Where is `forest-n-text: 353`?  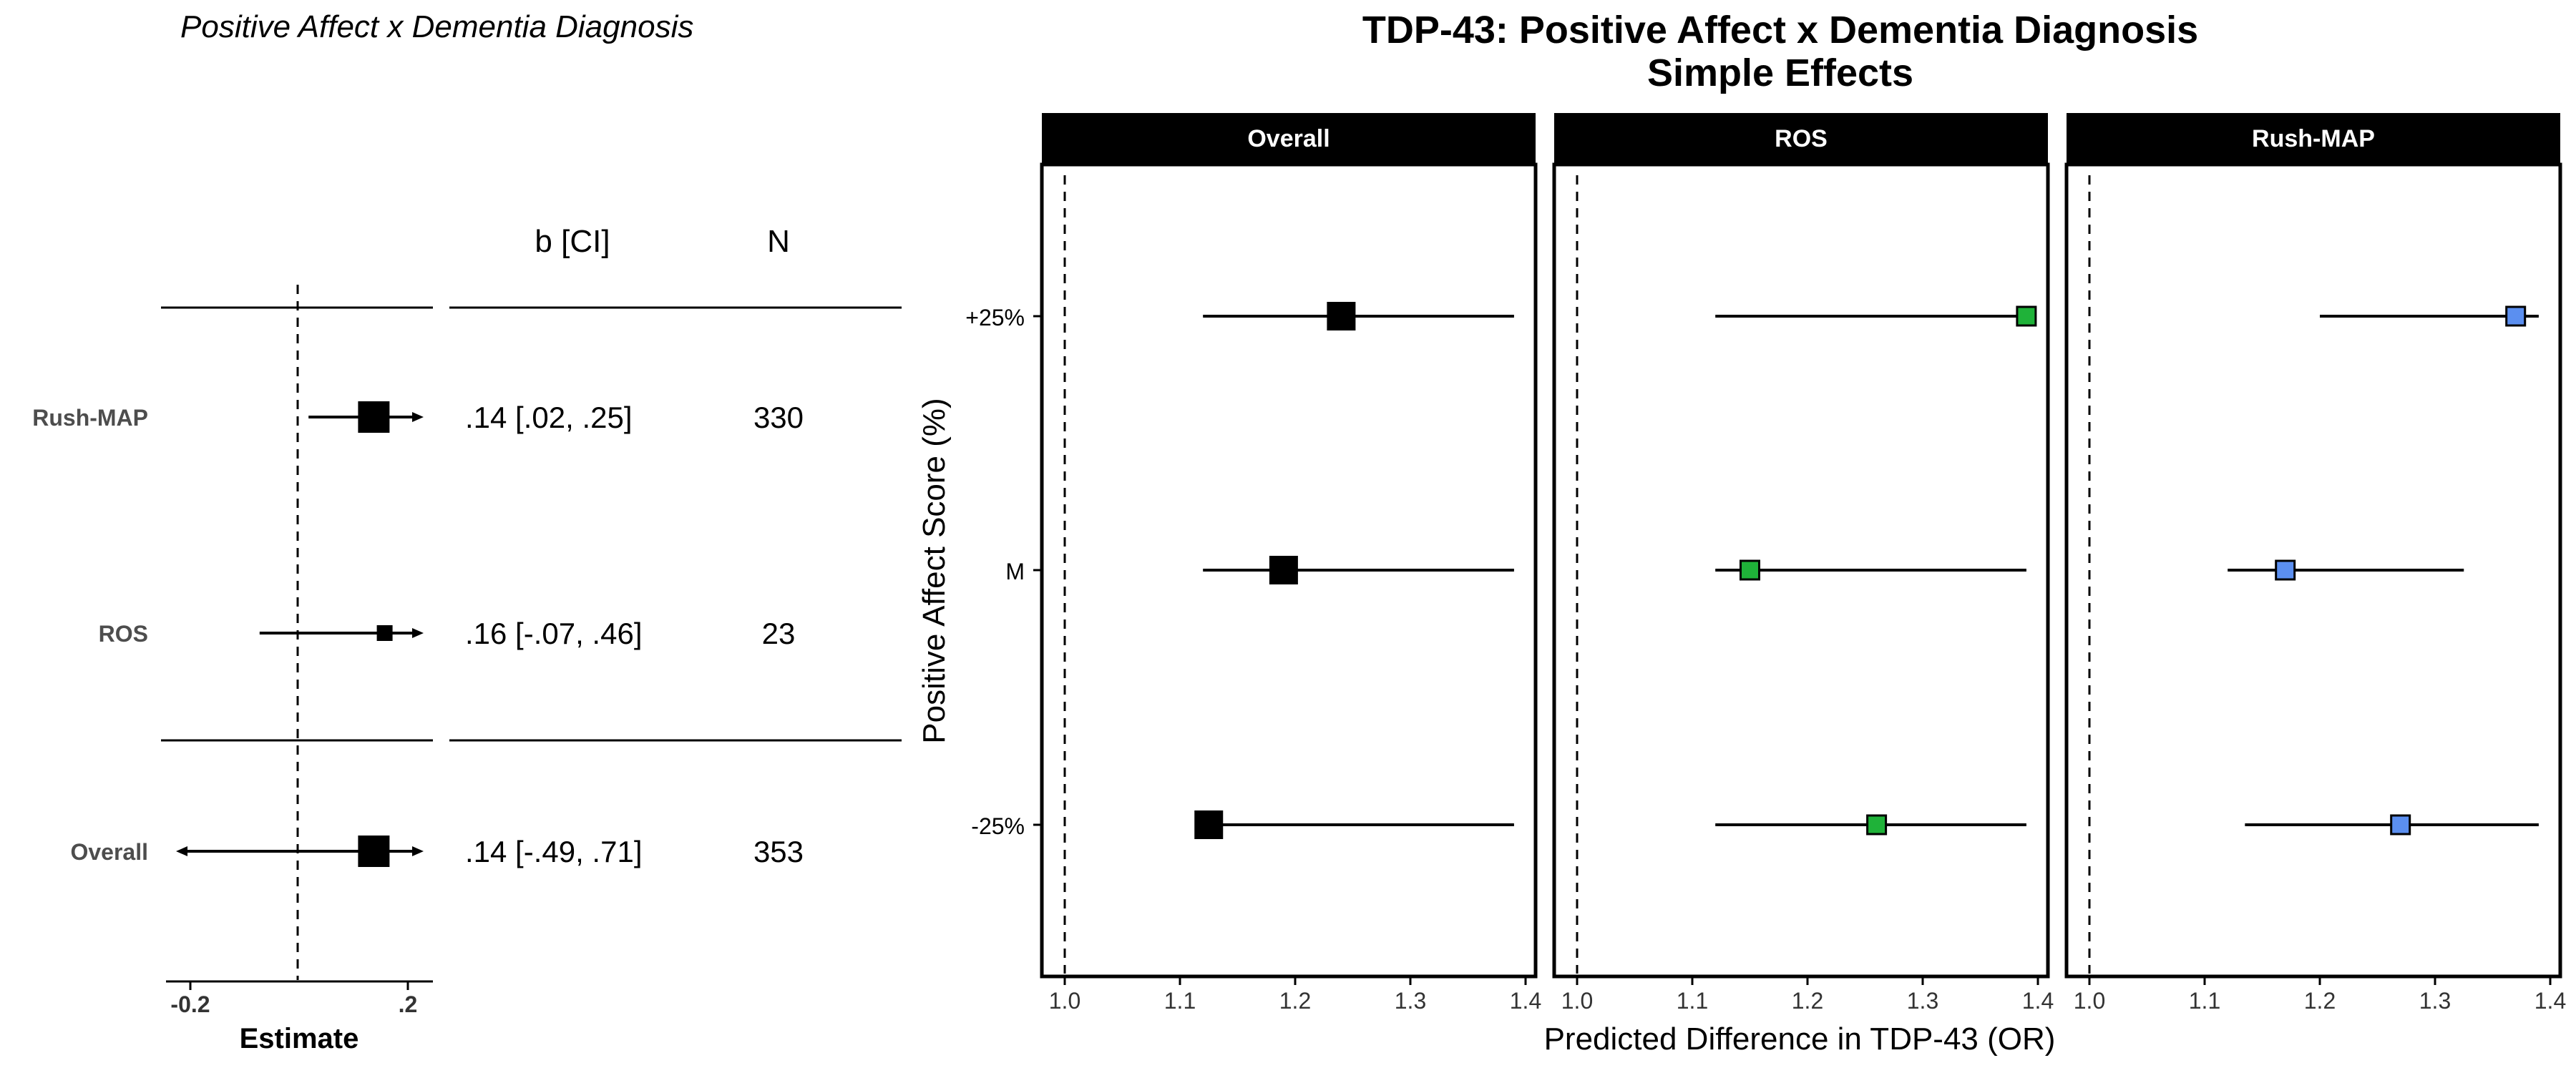
forest-n-text: 353 is located at coordinates (778, 852).